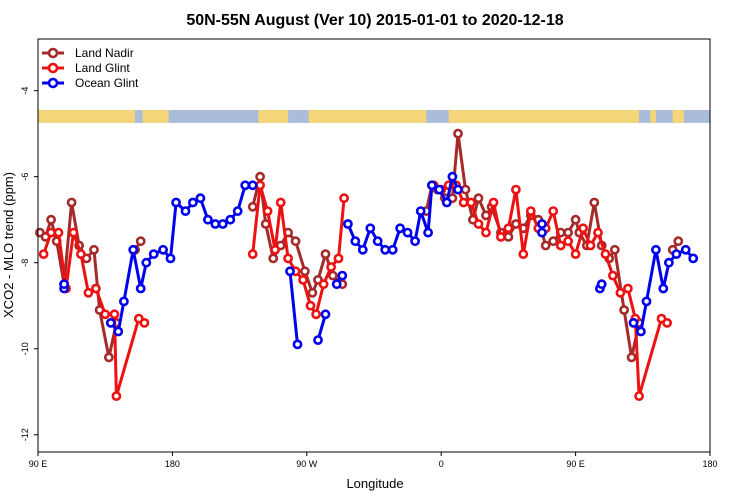  What do you see at coordinates (373, 460) in the screenshot?
I see `x-axis: 90 E 180 90 W 0 90 E 180` at bounding box center [373, 460].